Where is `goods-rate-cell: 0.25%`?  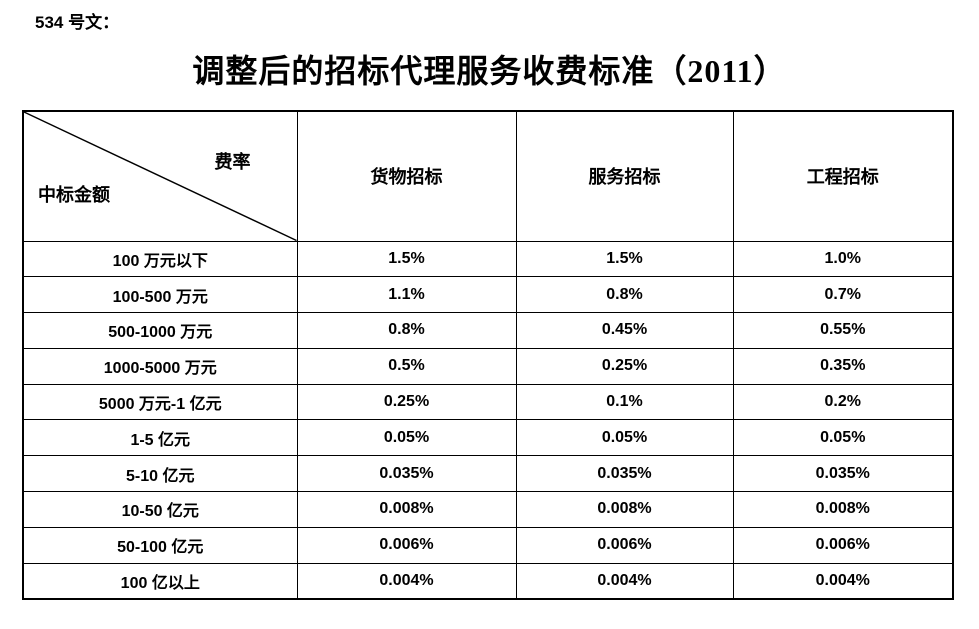 goods-rate-cell: 0.25% is located at coordinates (406, 402).